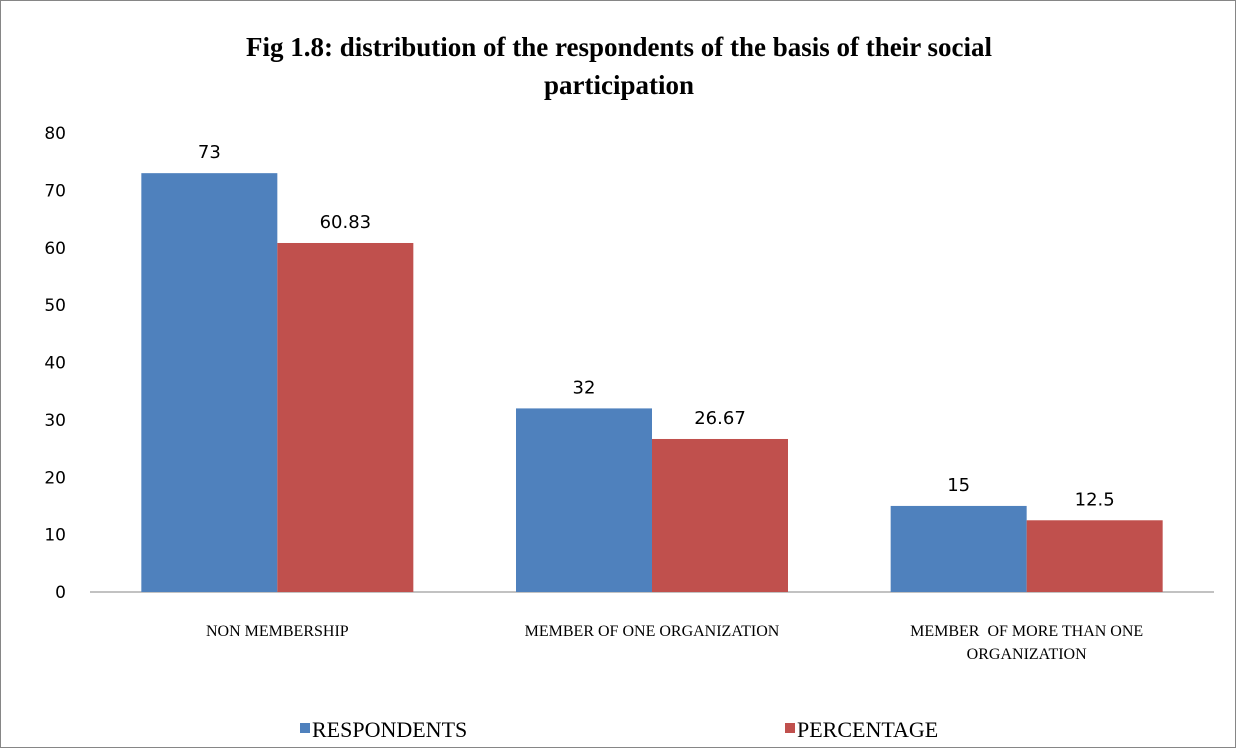 This screenshot has height=750, width=1238. I want to click on legend-swatch-respondents, so click(305, 728).